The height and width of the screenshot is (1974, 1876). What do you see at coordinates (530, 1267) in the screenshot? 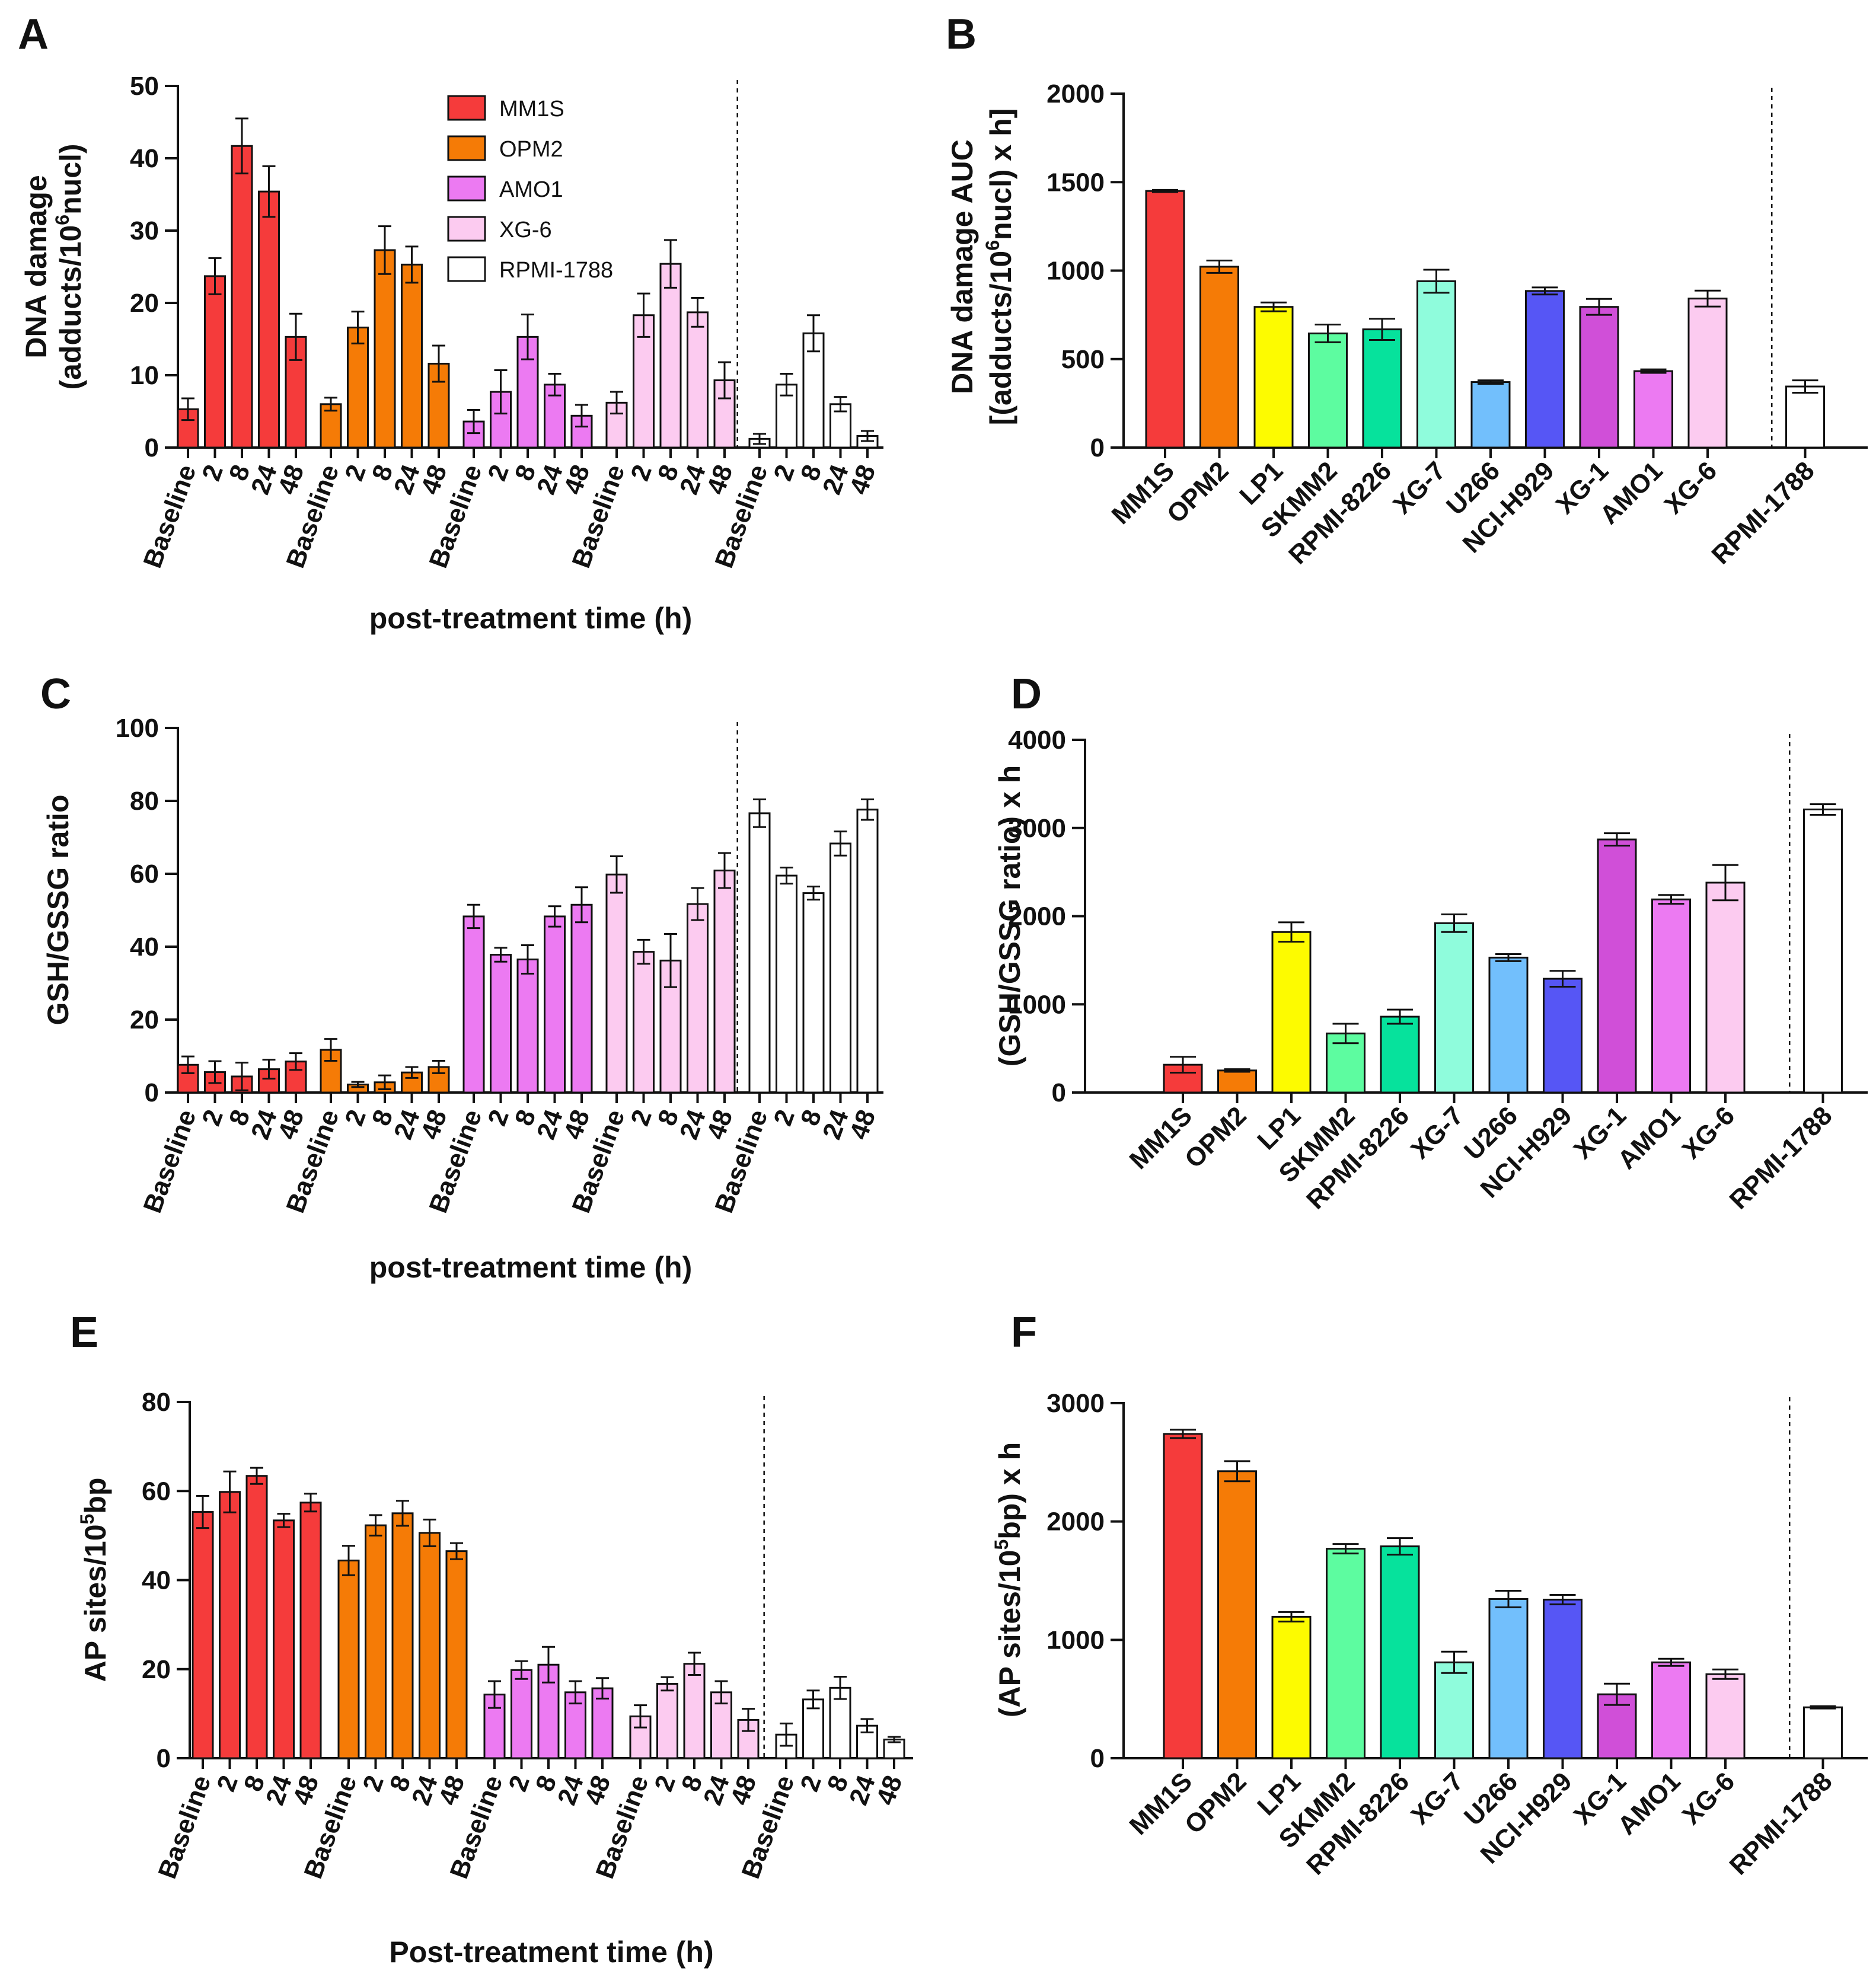
I see `x-axis-title-c: post-treatment time (h)` at bounding box center [530, 1267].